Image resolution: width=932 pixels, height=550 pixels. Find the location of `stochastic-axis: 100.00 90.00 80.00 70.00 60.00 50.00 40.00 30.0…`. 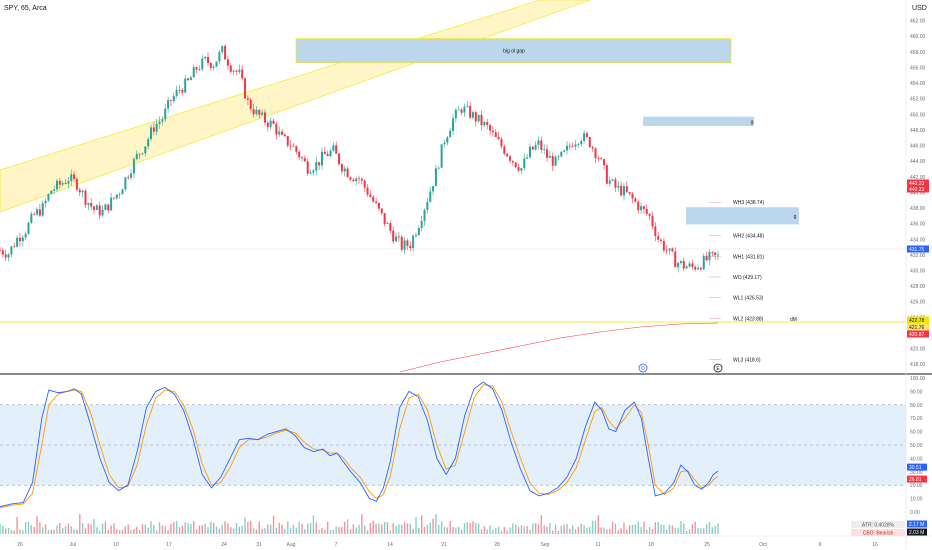

stochastic-axis: 100.00 90.00 80.00 70.00 60.00 50.00 40.00 30.0… is located at coordinates (918, 446).